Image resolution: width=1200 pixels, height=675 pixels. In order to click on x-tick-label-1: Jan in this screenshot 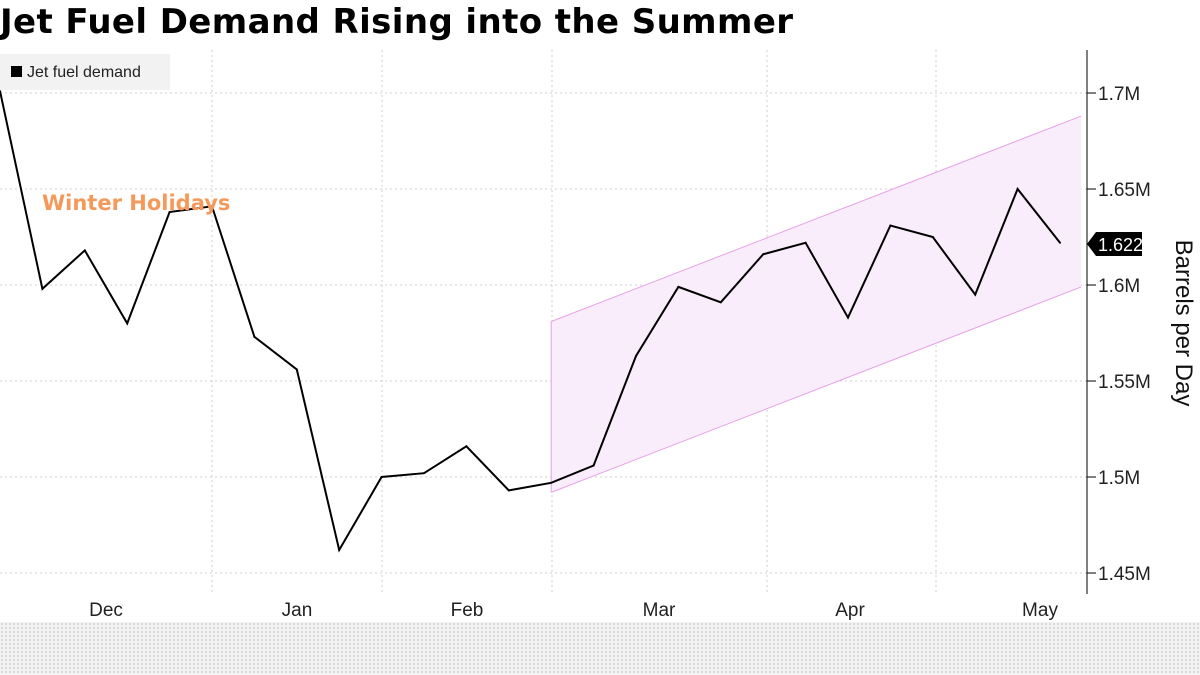, I will do `click(297, 610)`.